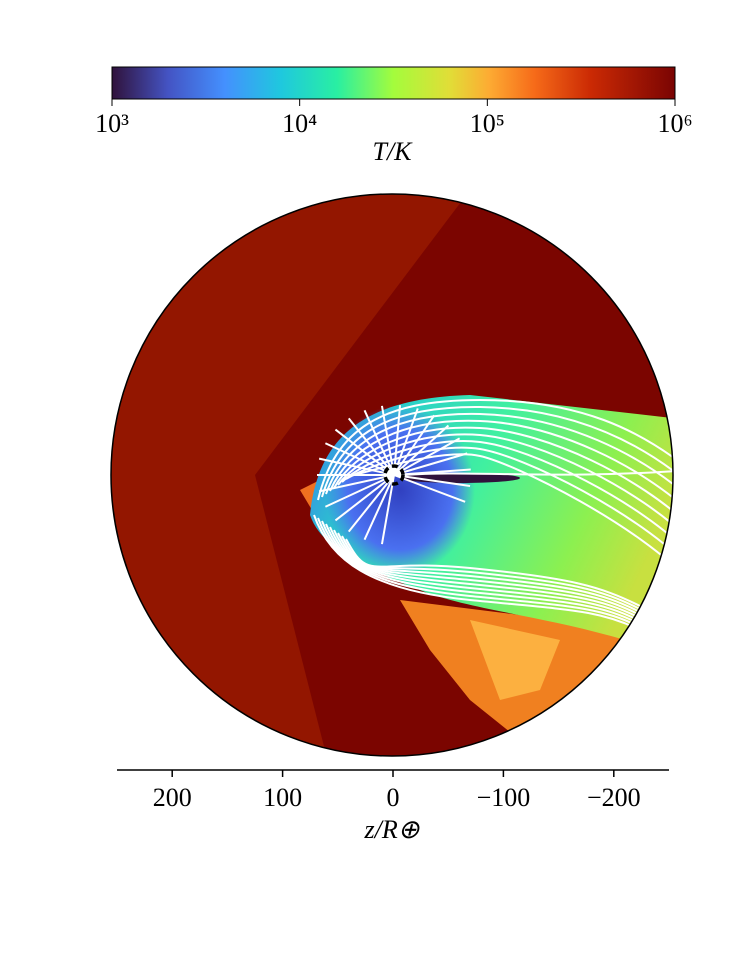 This screenshot has height=975, width=750. What do you see at coordinates (391, 829) in the screenshot?
I see `x-axis-label: z/R⊕` at bounding box center [391, 829].